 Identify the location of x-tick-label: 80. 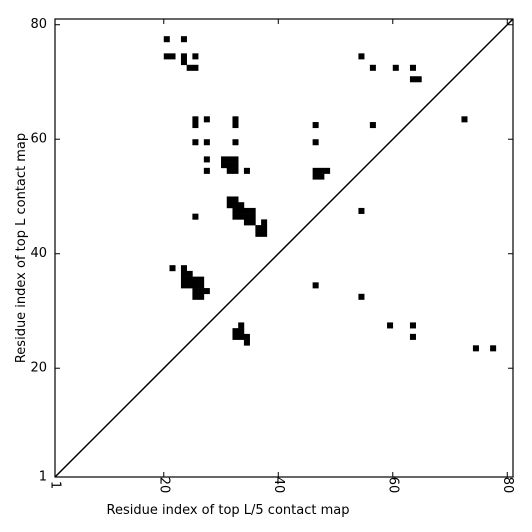
(507, 485).